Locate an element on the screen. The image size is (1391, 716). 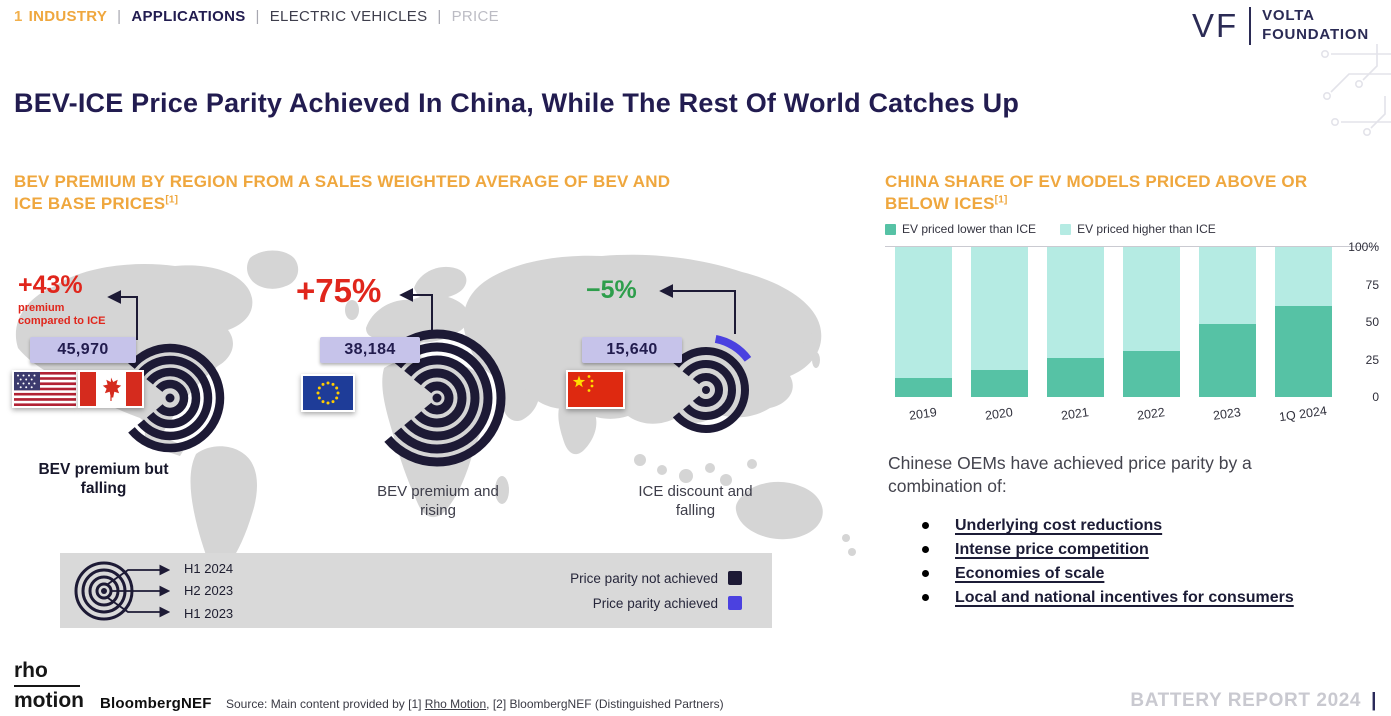
bar-column: 2022 is located at coordinates (1151, 335).